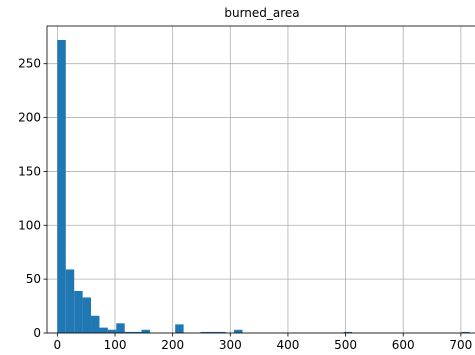 This screenshot has width=475, height=355. I want to click on y-tick-label: 50, so click(33, 279).